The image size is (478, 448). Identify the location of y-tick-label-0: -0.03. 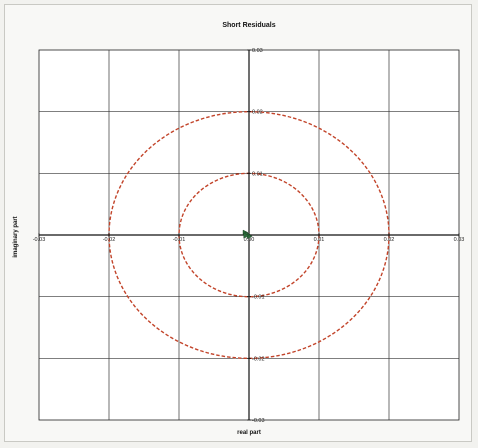
(258, 421).